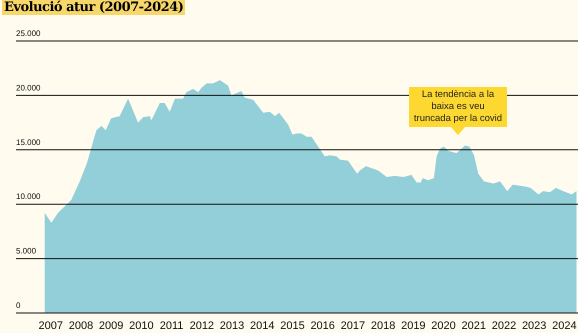 Image resolution: width=578 pixels, height=333 pixels. I want to click on annotation: La tendència a la baixa es veu truncada per la covid, so click(458, 107).